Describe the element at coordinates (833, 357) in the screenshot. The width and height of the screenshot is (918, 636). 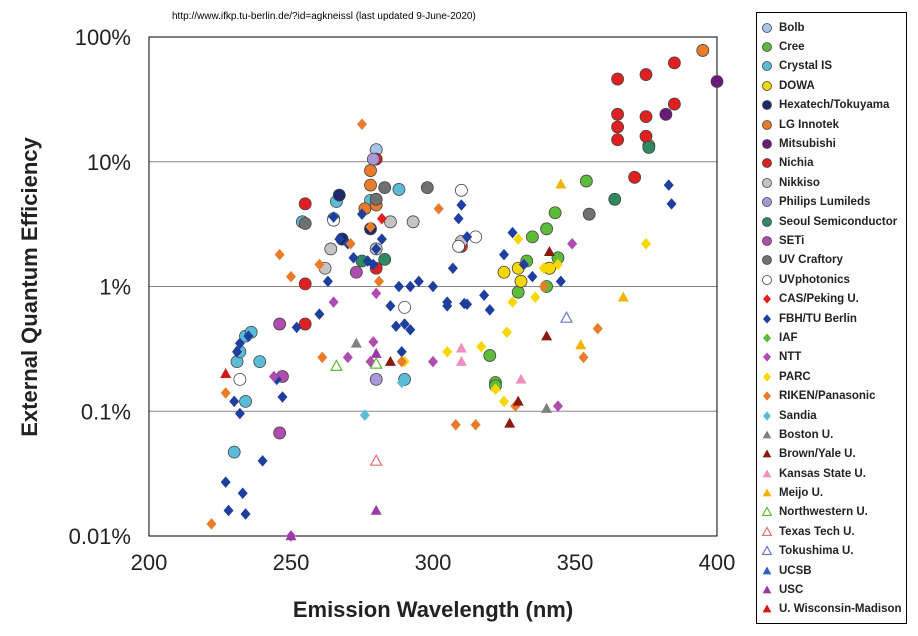
I see `legend-item: NTT` at that location.